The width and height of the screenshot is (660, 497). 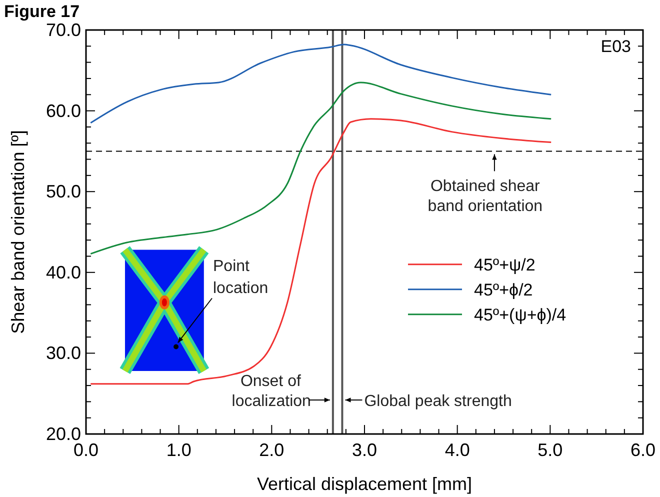 I want to click on x-axis-title: Vertical displacement [mm], so click(x=364, y=484).